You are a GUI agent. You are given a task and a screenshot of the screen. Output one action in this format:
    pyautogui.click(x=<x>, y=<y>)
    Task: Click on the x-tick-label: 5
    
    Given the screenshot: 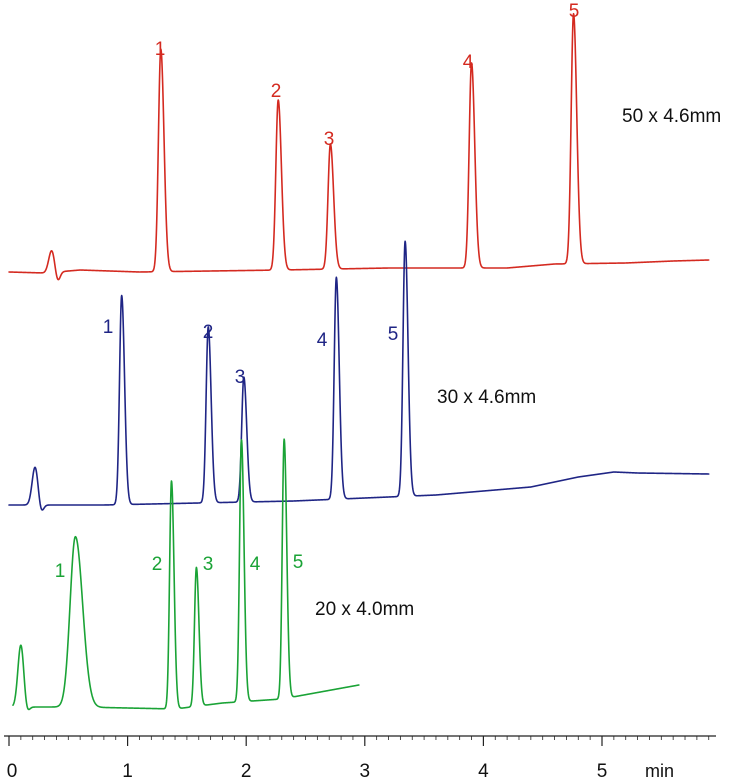 What is the action you would take?
    pyautogui.click(x=602, y=770)
    